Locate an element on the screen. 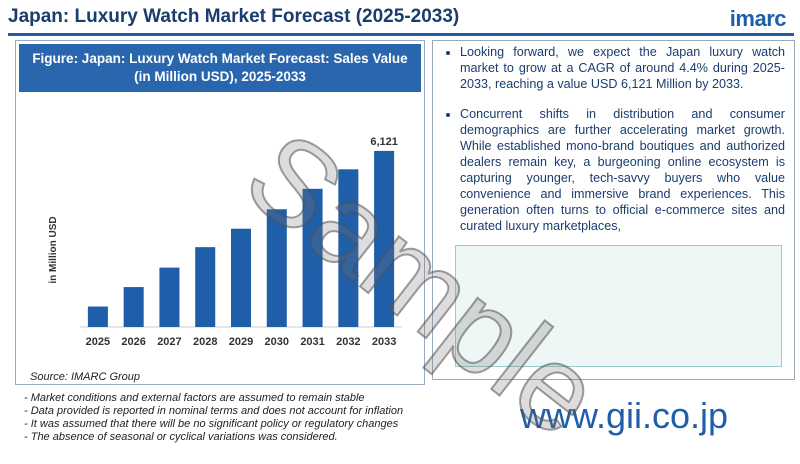 This screenshot has width=800, height=464. inner-box is located at coordinates (618, 306).